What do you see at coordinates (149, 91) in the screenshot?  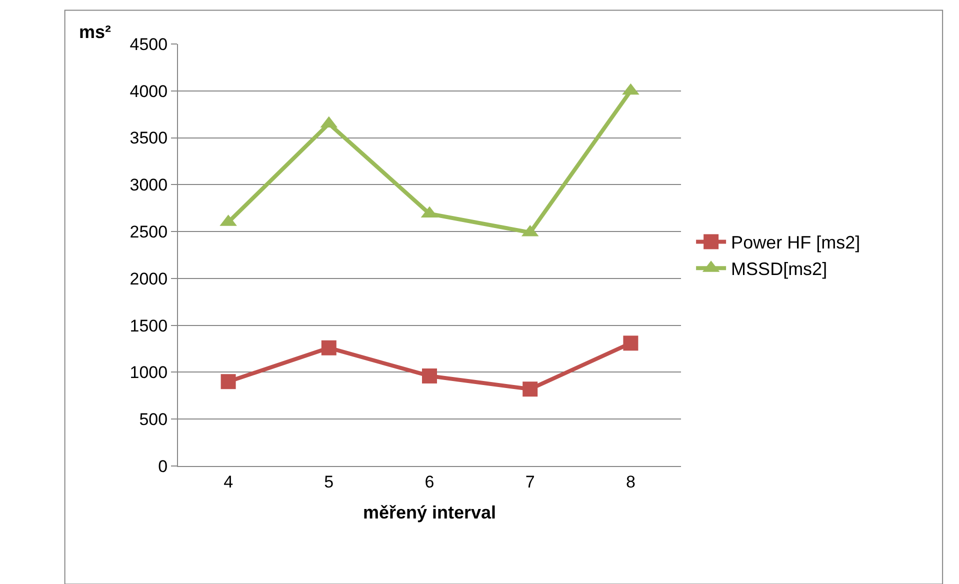 I see `y-tick-label: 4000` at bounding box center [149, 91].